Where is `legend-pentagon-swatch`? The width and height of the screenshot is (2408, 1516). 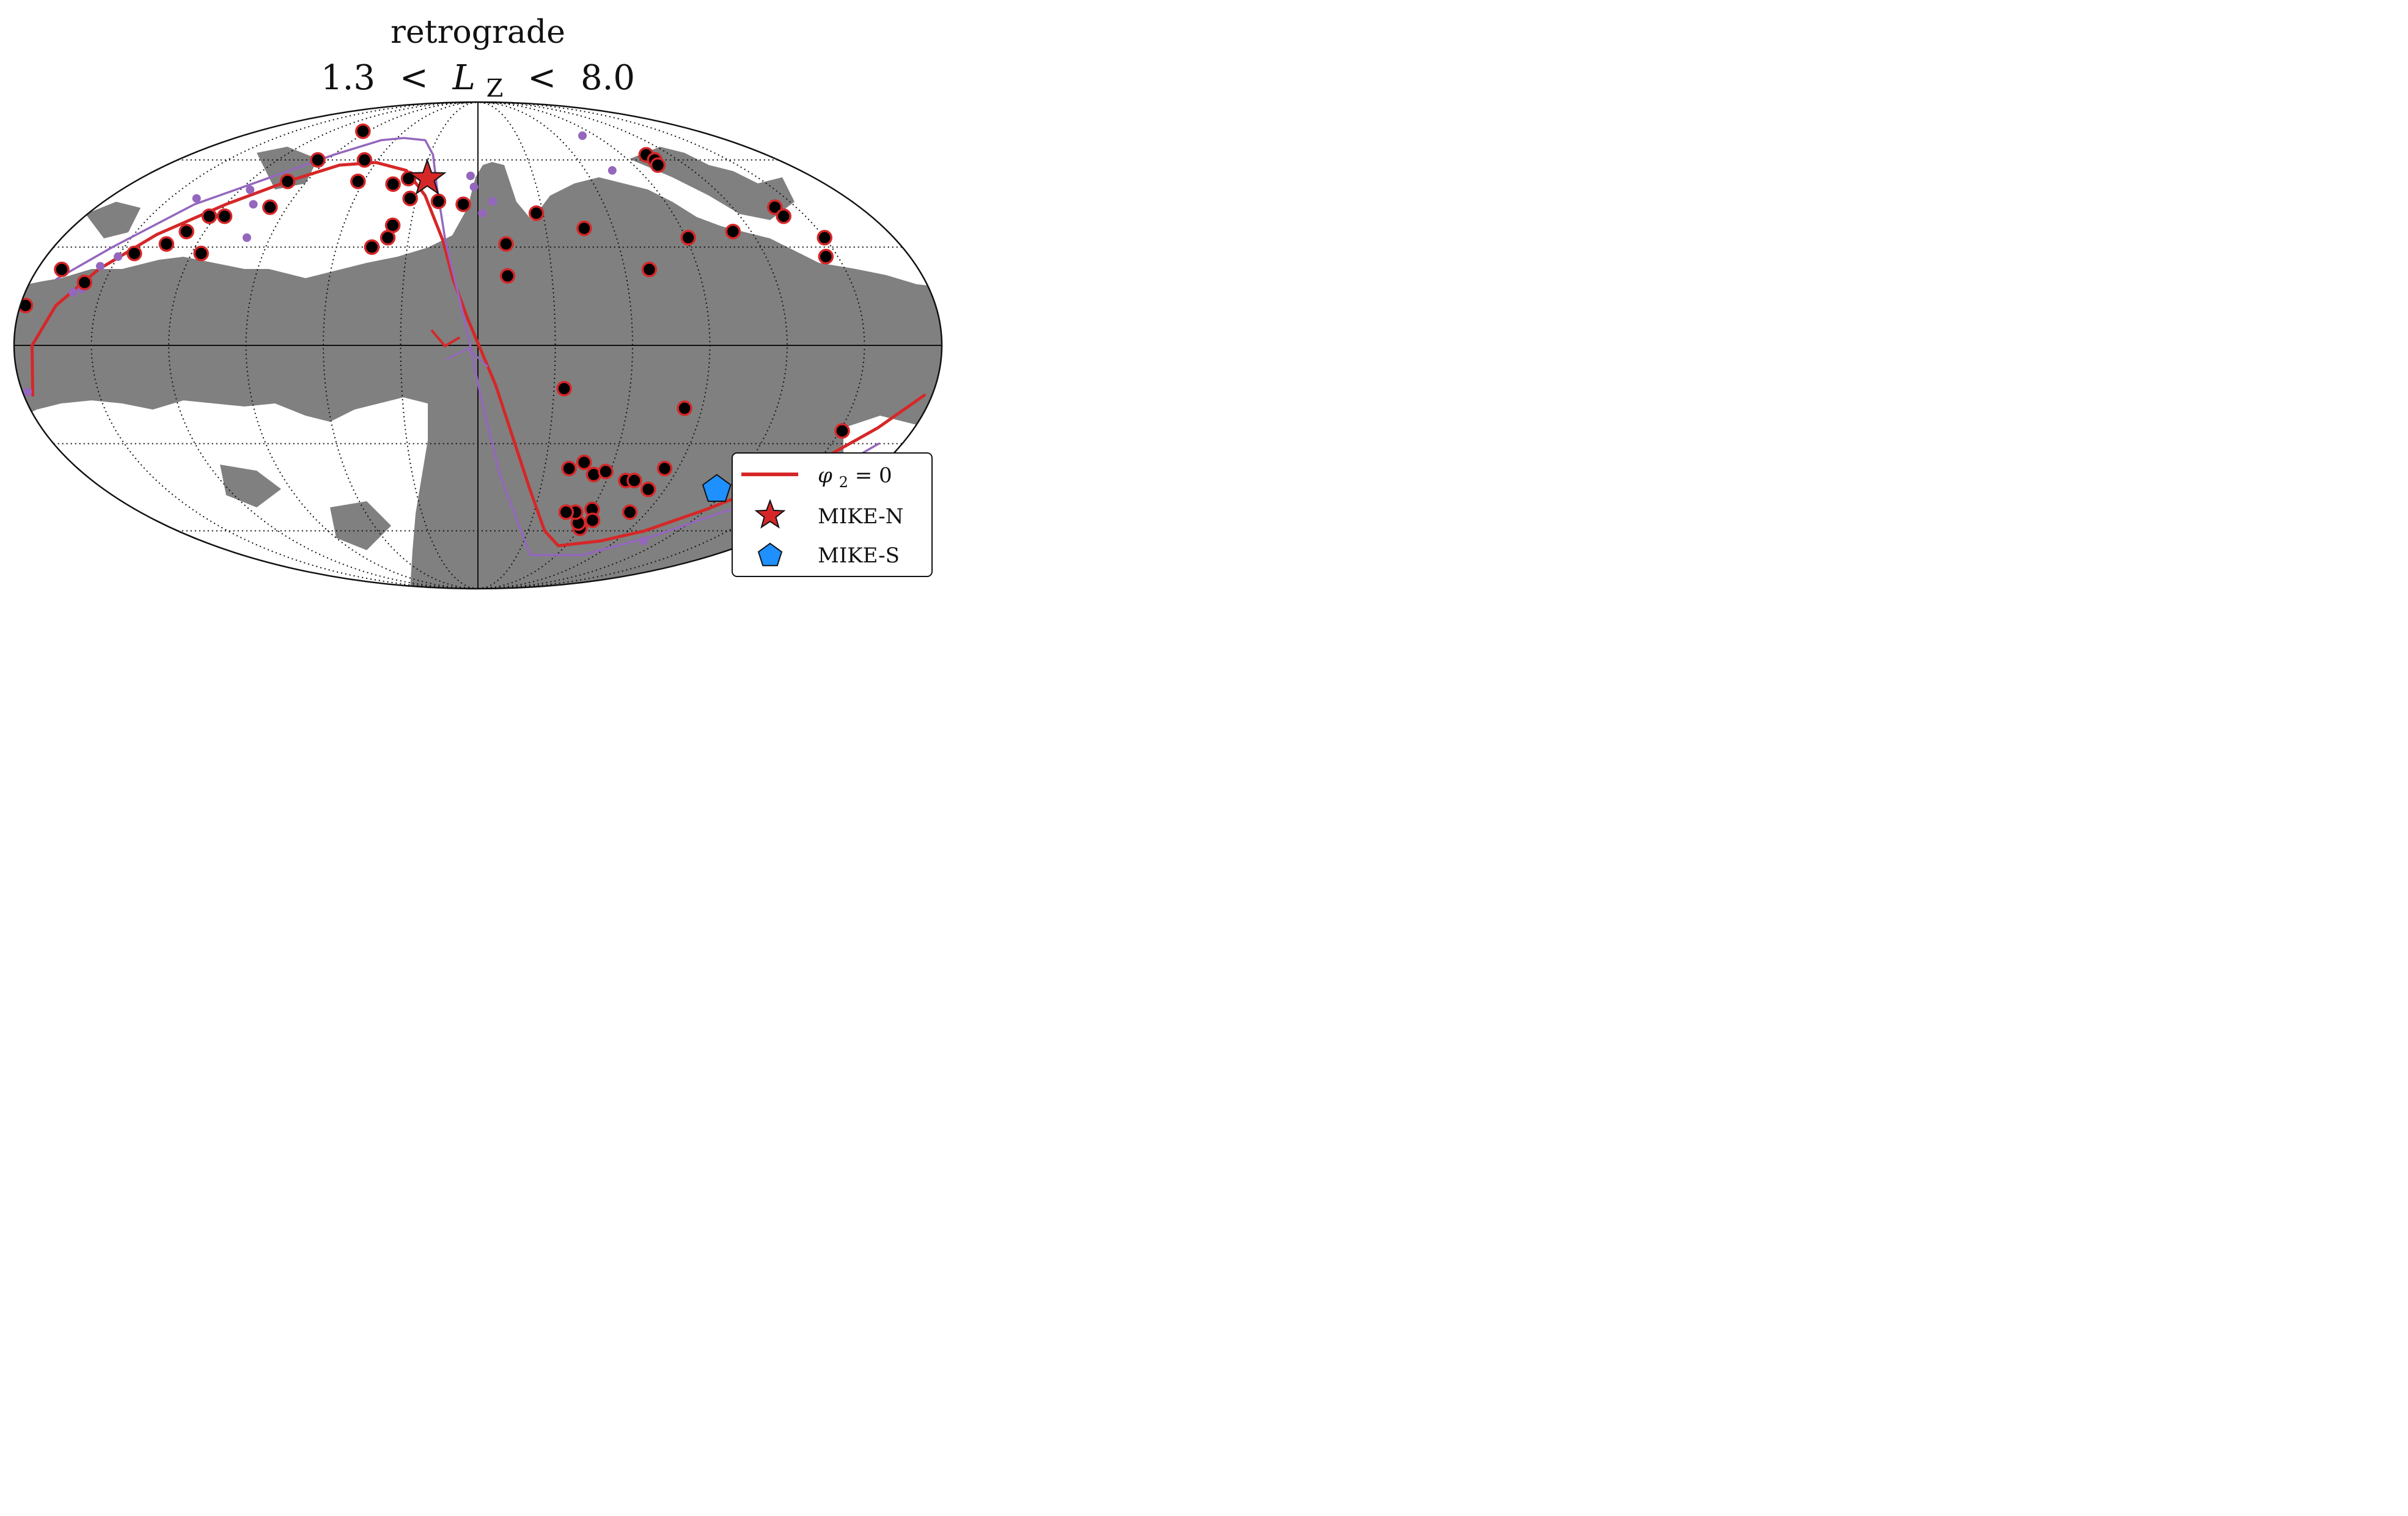 legend-pentagon-swatch is located at coordinates (770, 554).